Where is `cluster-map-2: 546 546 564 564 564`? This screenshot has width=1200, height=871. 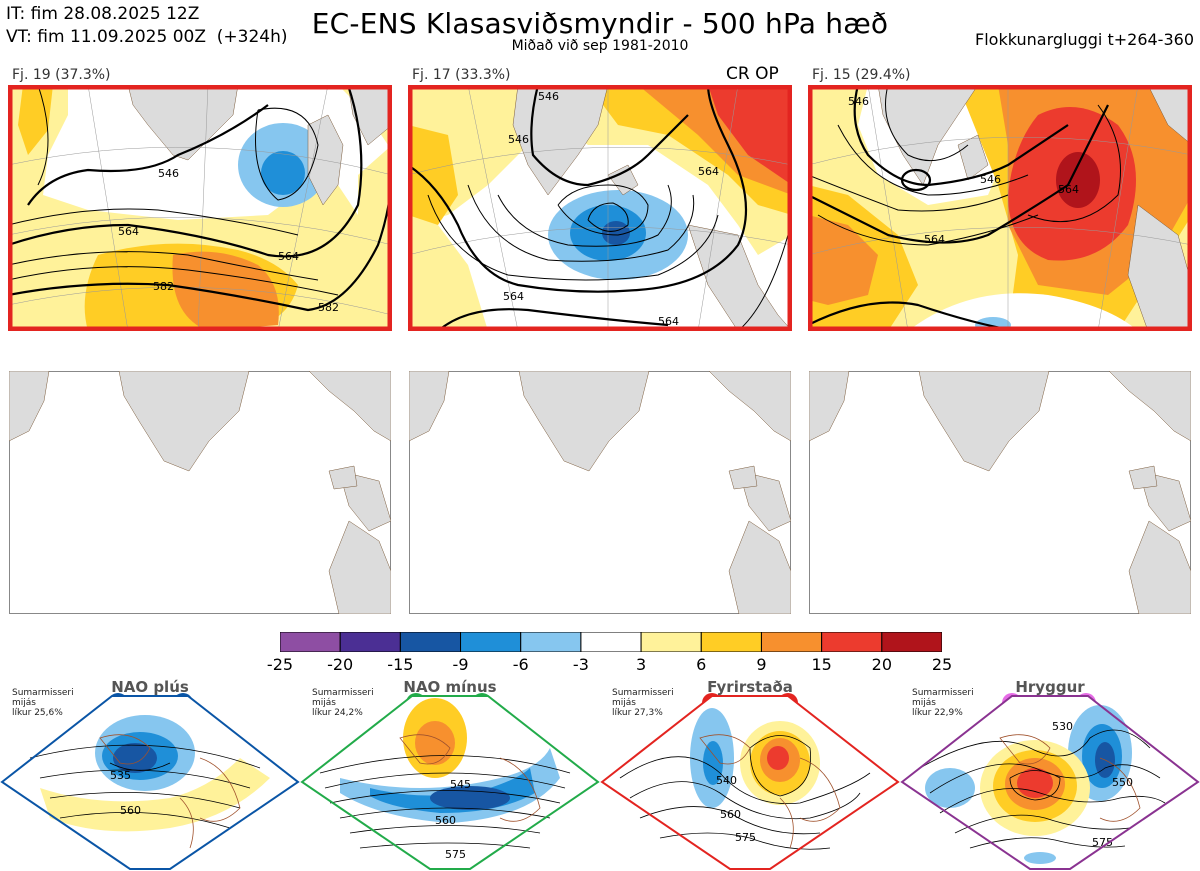
cluster-map-2: 546 546 564 564 564 is located at coordinates (600, 208).